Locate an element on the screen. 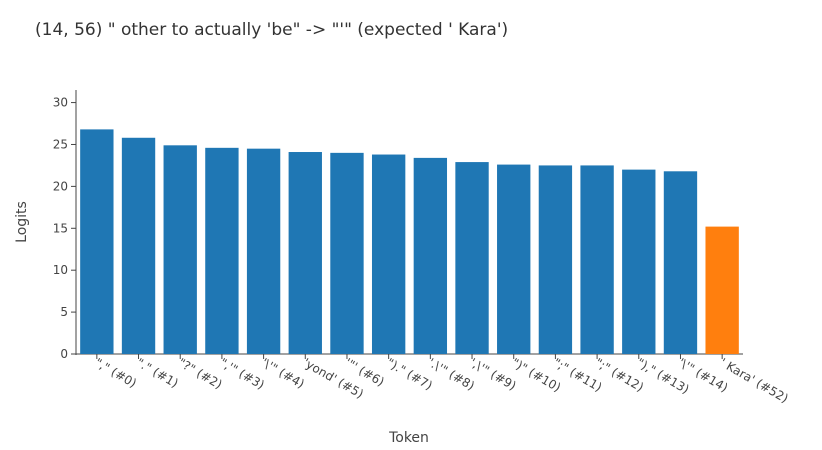 This screenshot has height=450, width=822. x-axis-title: Token is located at coordinates (408, 438).